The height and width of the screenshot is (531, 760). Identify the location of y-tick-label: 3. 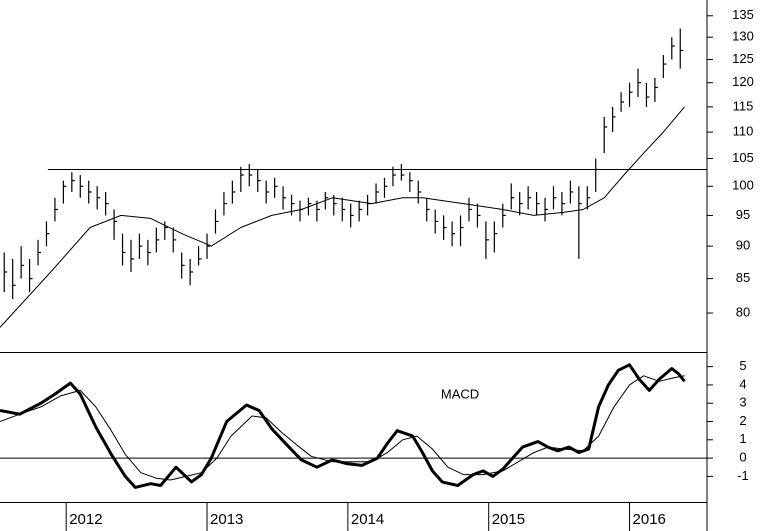
(742, 402).